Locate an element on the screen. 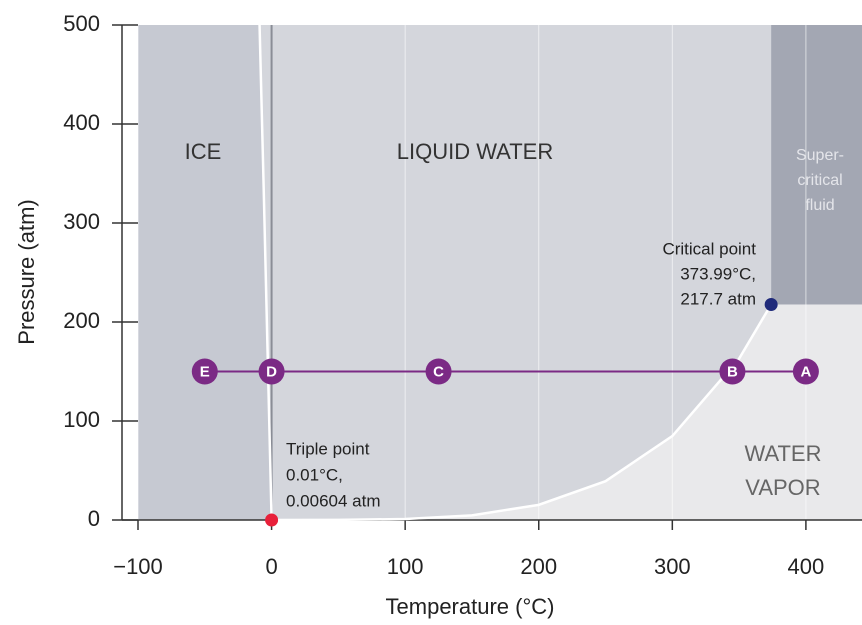  region-label: critical is located at coordinates (819, 180).